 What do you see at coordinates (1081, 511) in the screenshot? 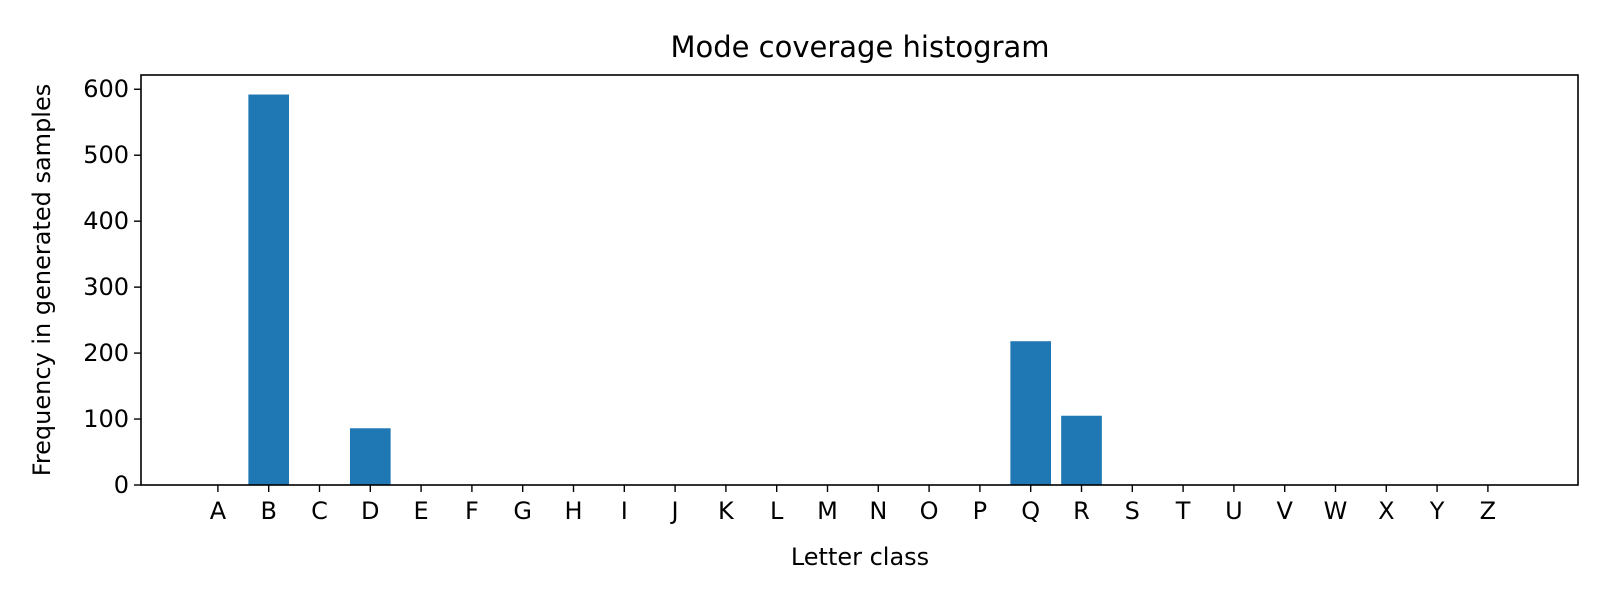
I see `x-tick-label-R: R` at bounding box center [1081, 511].